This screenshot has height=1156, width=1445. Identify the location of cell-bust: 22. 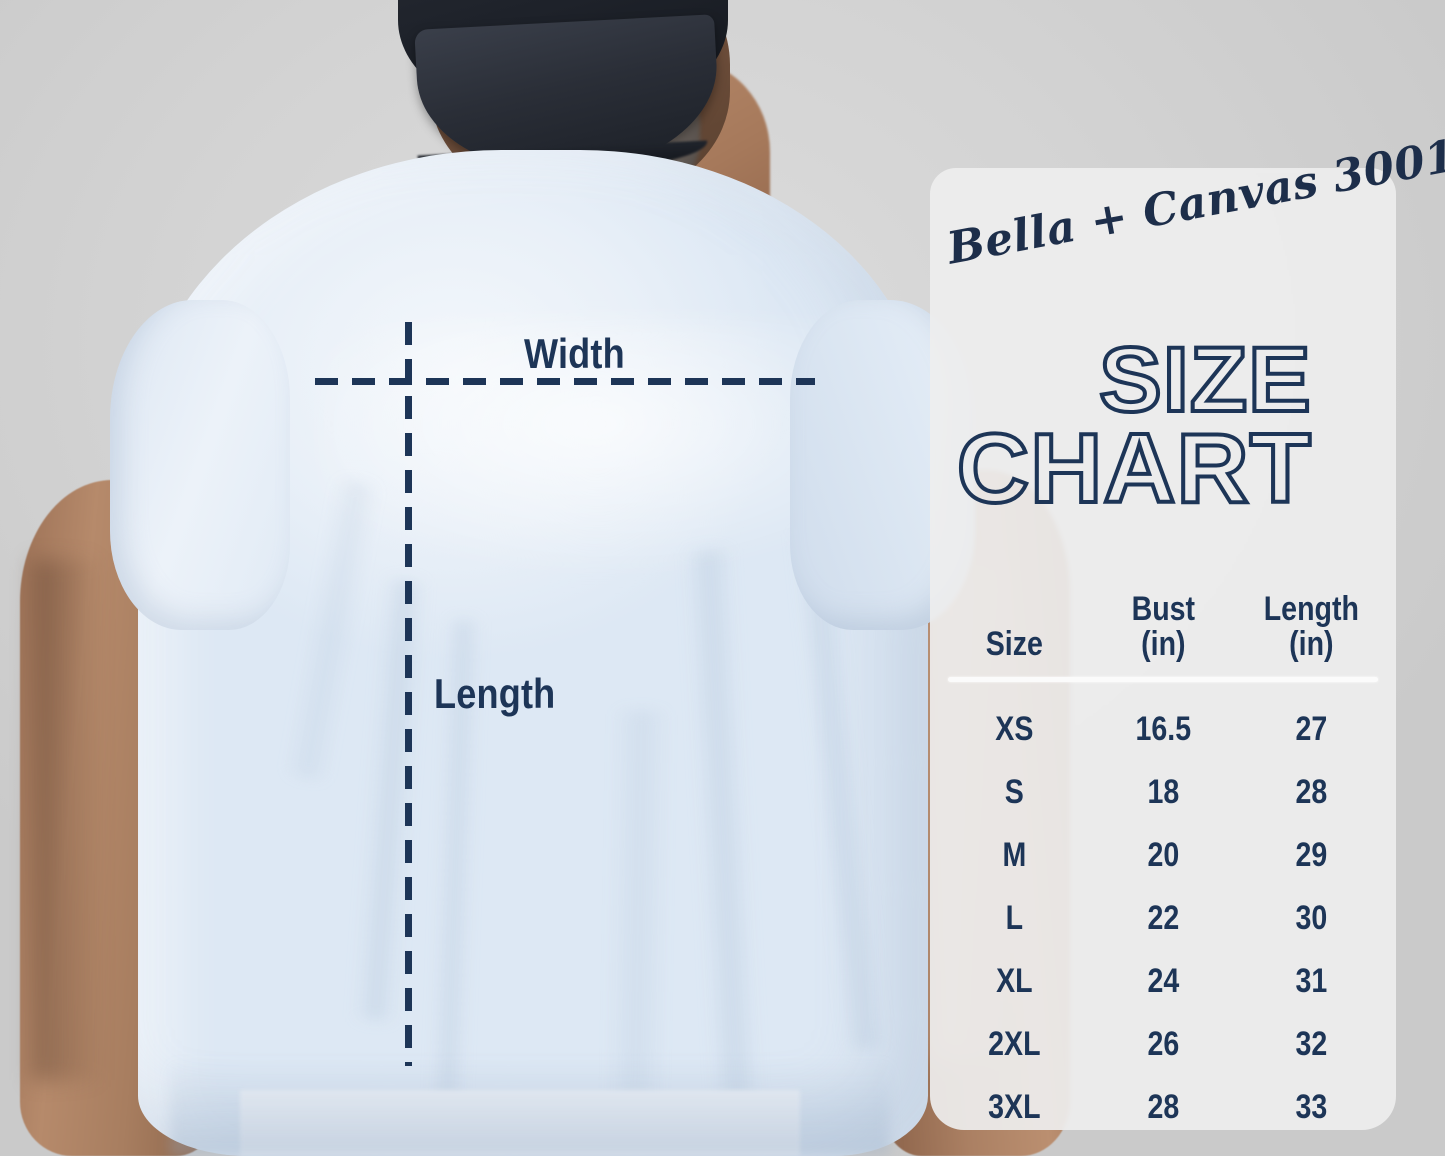
(1163, 918).